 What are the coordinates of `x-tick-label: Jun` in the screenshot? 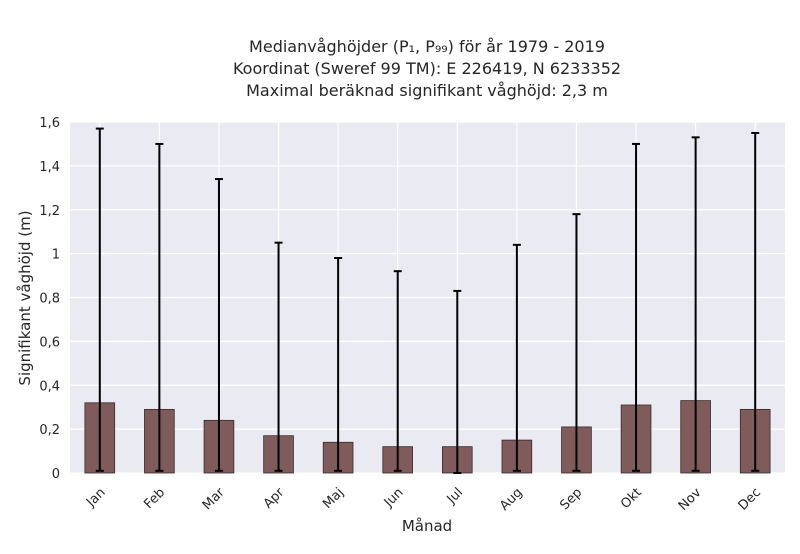 It's located at (394, 498).